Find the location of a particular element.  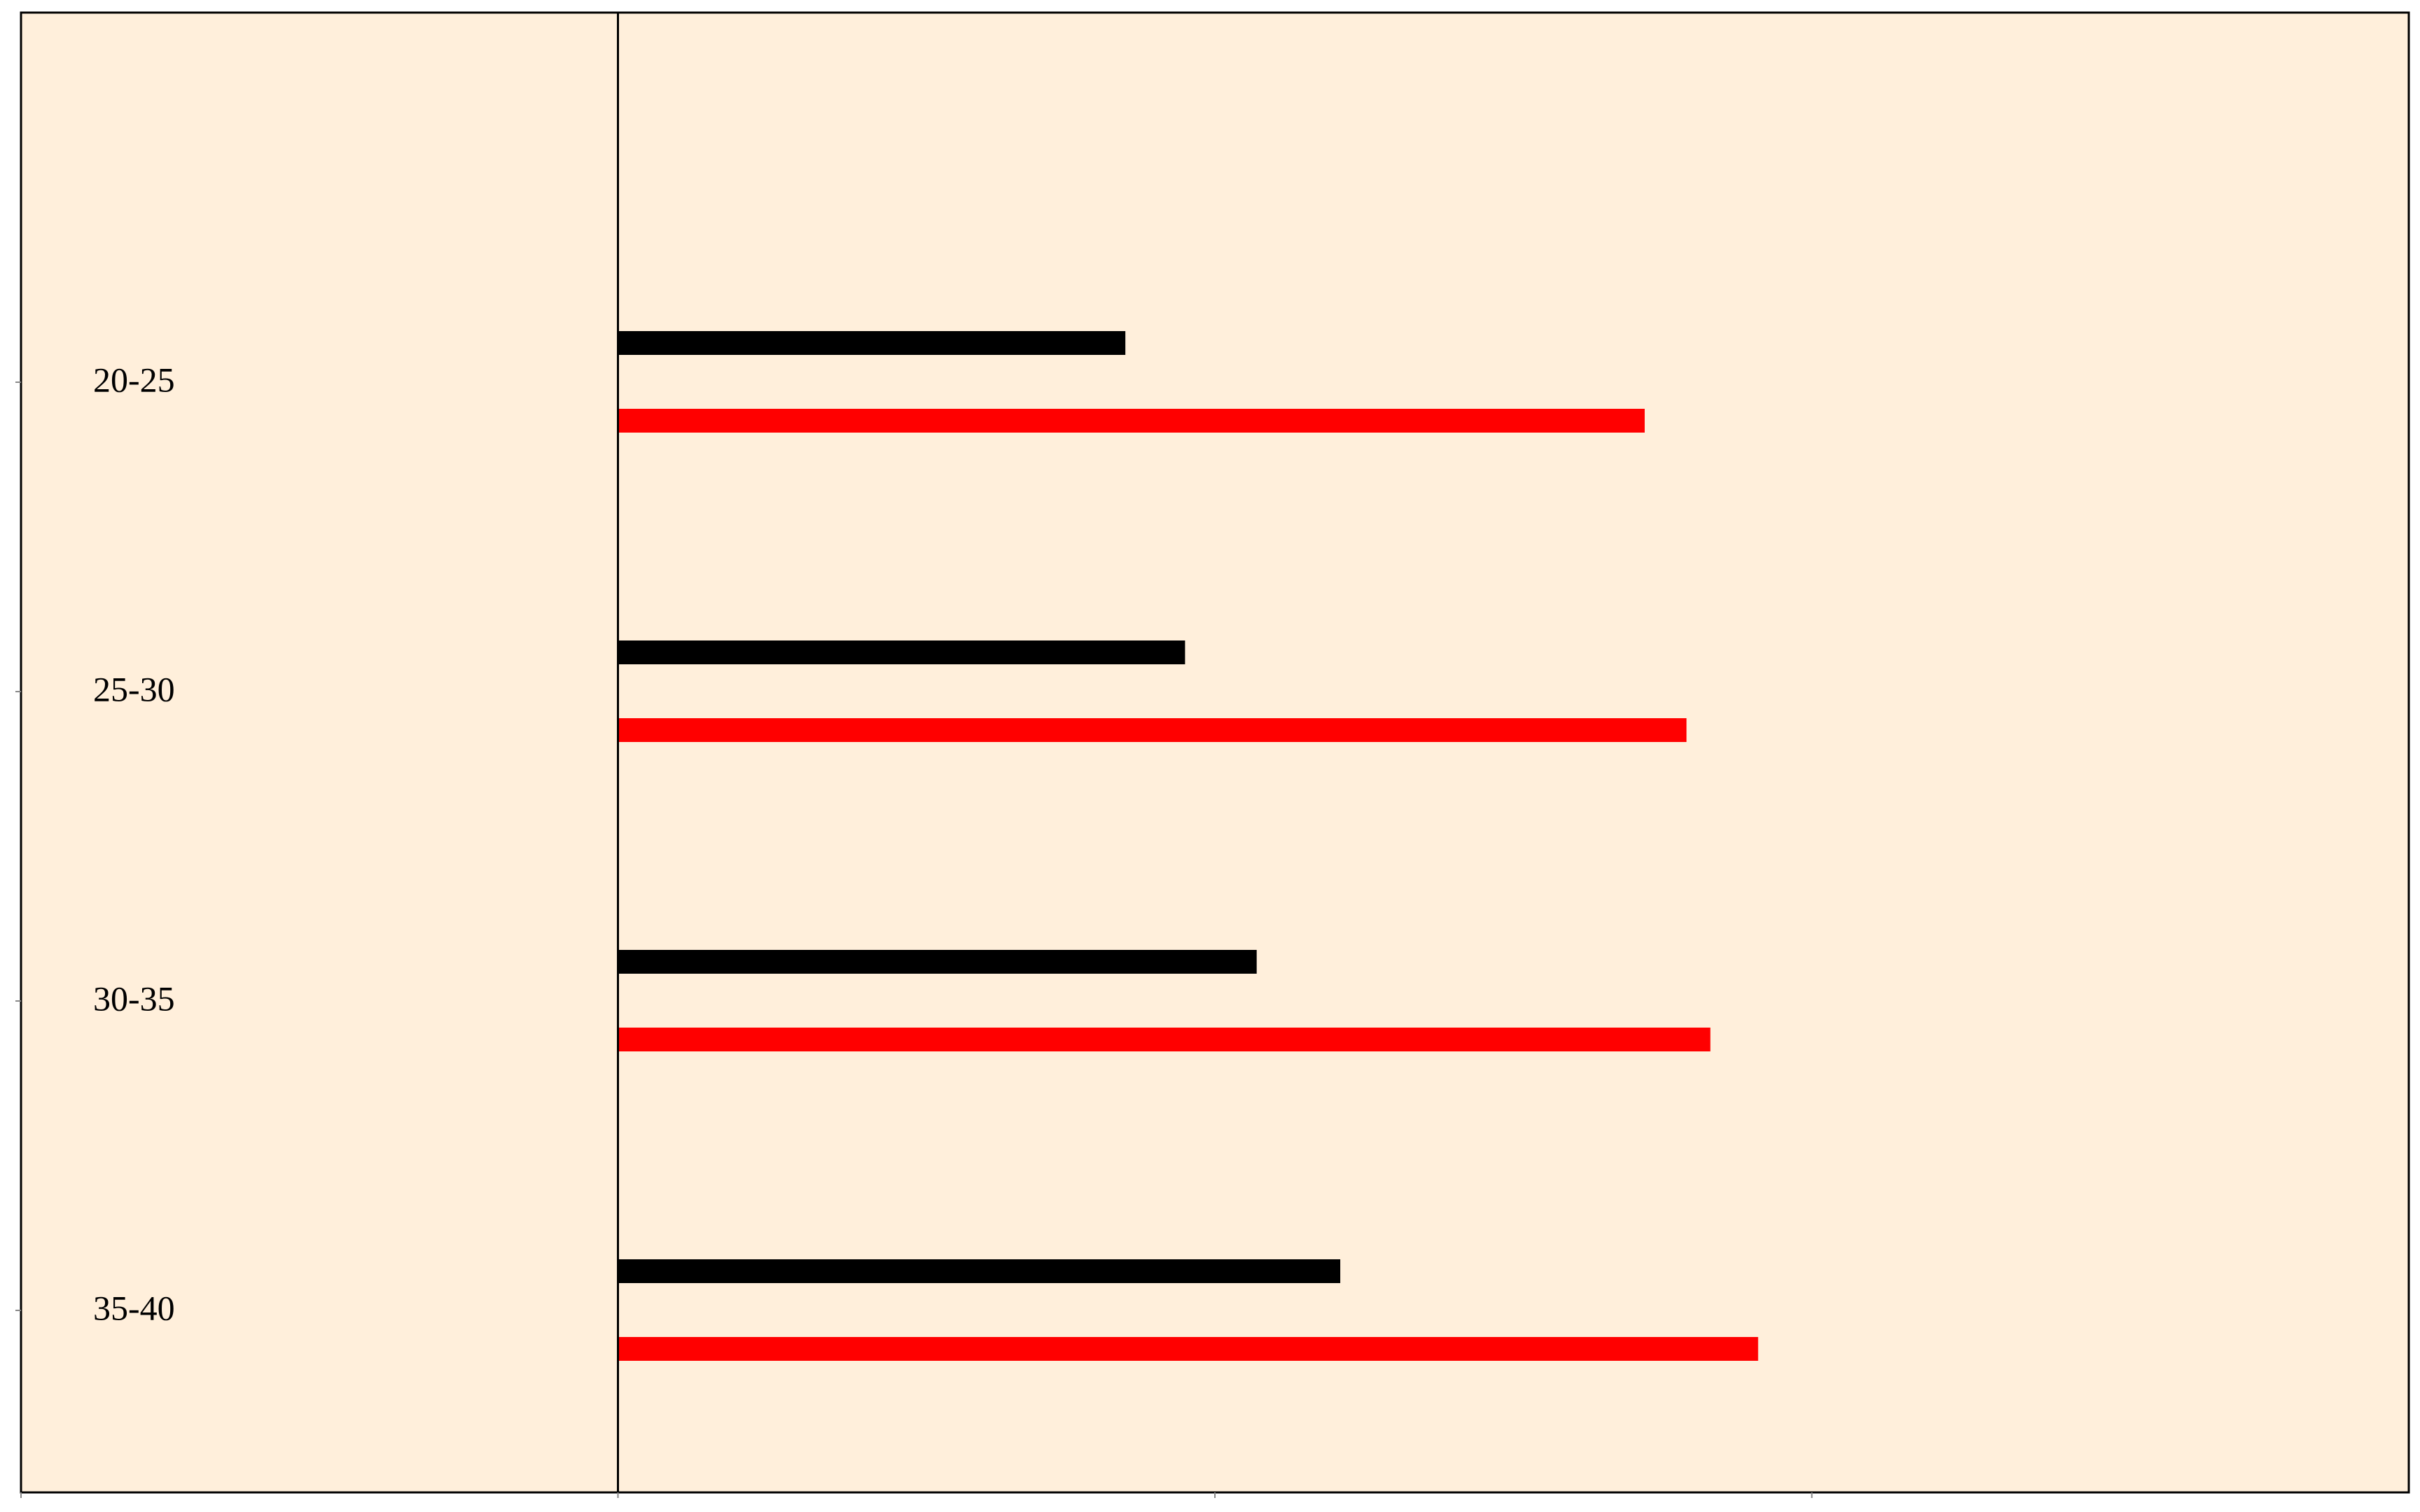

category-label-35-40: 35-40 is located at coordinates (134, 1307).